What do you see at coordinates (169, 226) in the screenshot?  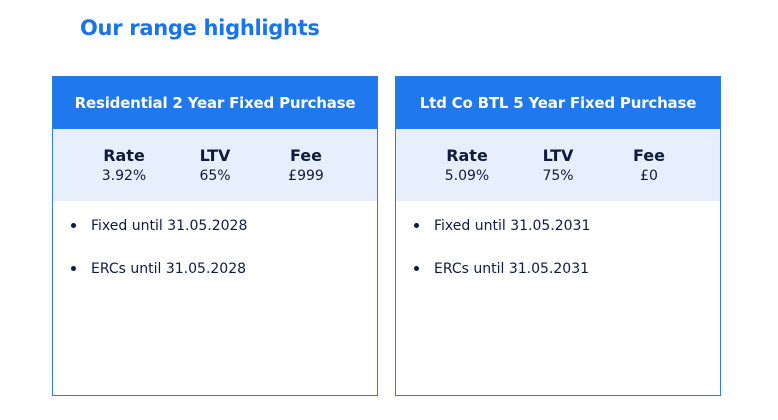 I see `feature-text: Fixed until 31.05.2028` at bounding box center [169, 226].